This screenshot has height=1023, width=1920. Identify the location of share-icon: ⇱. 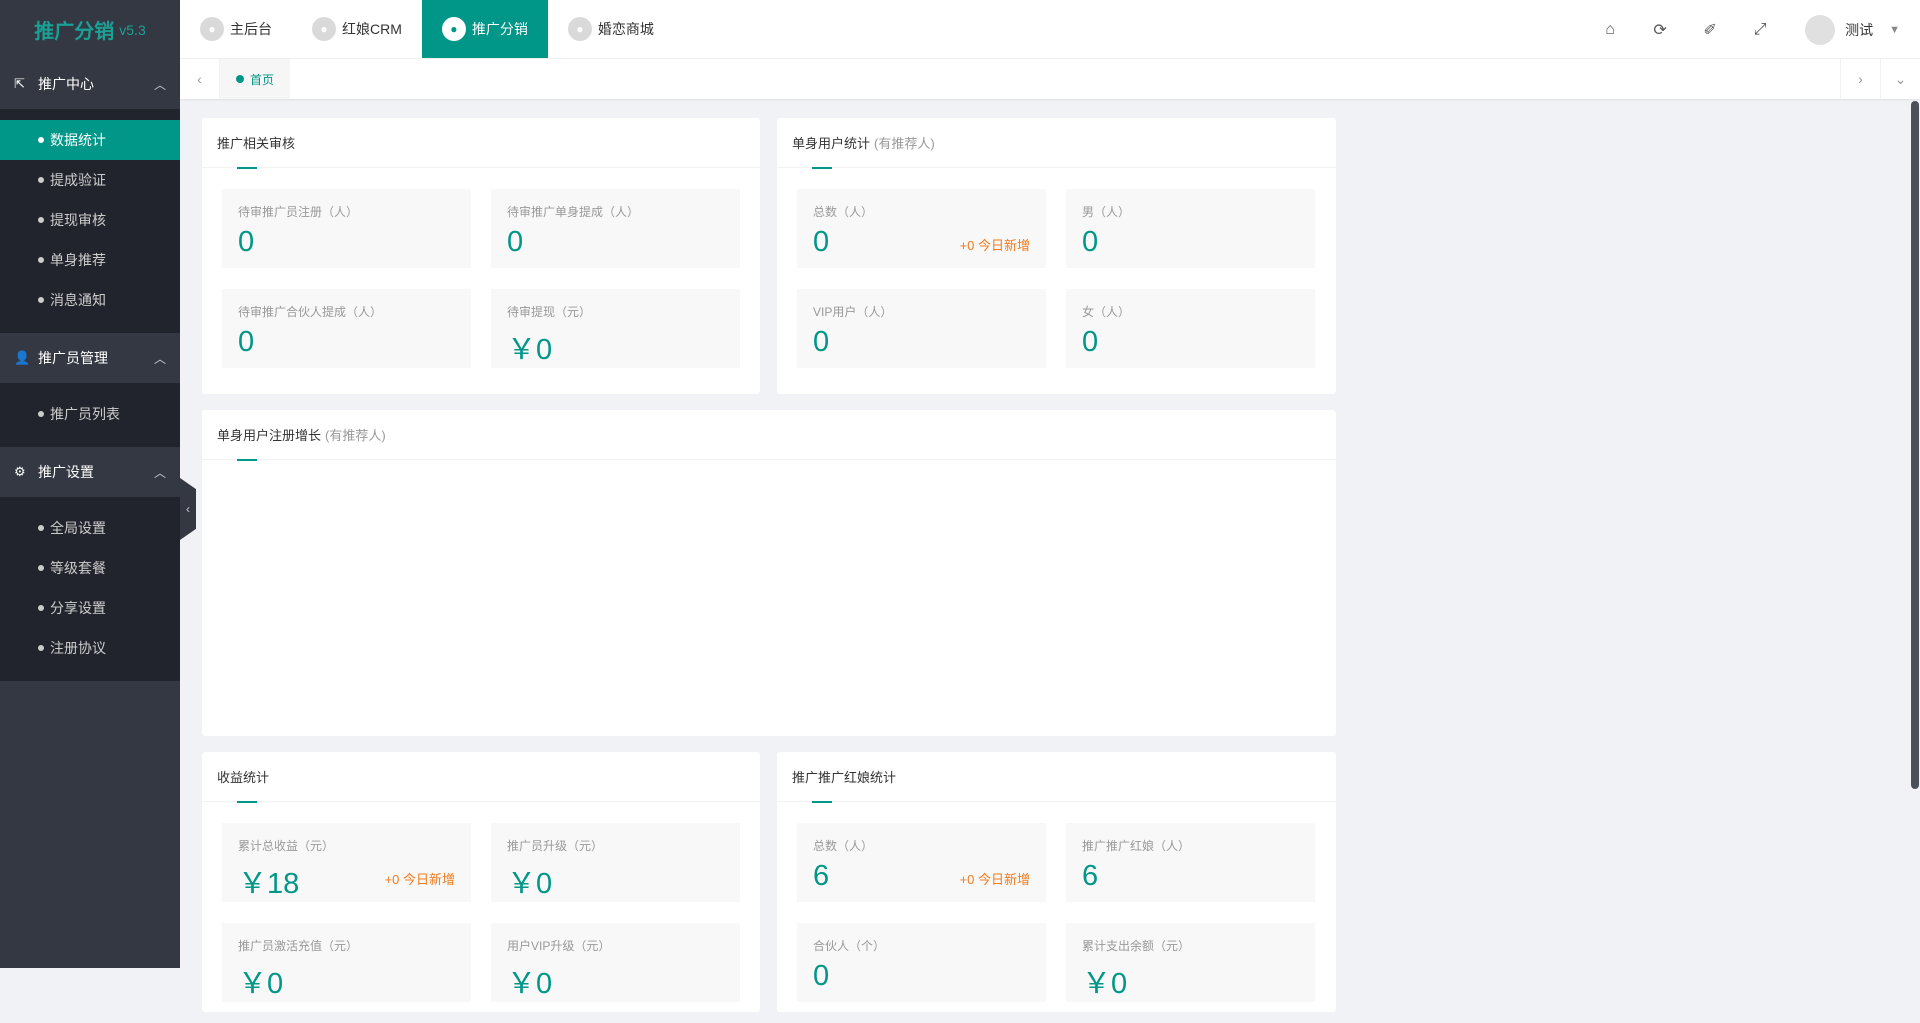
(19, 83).